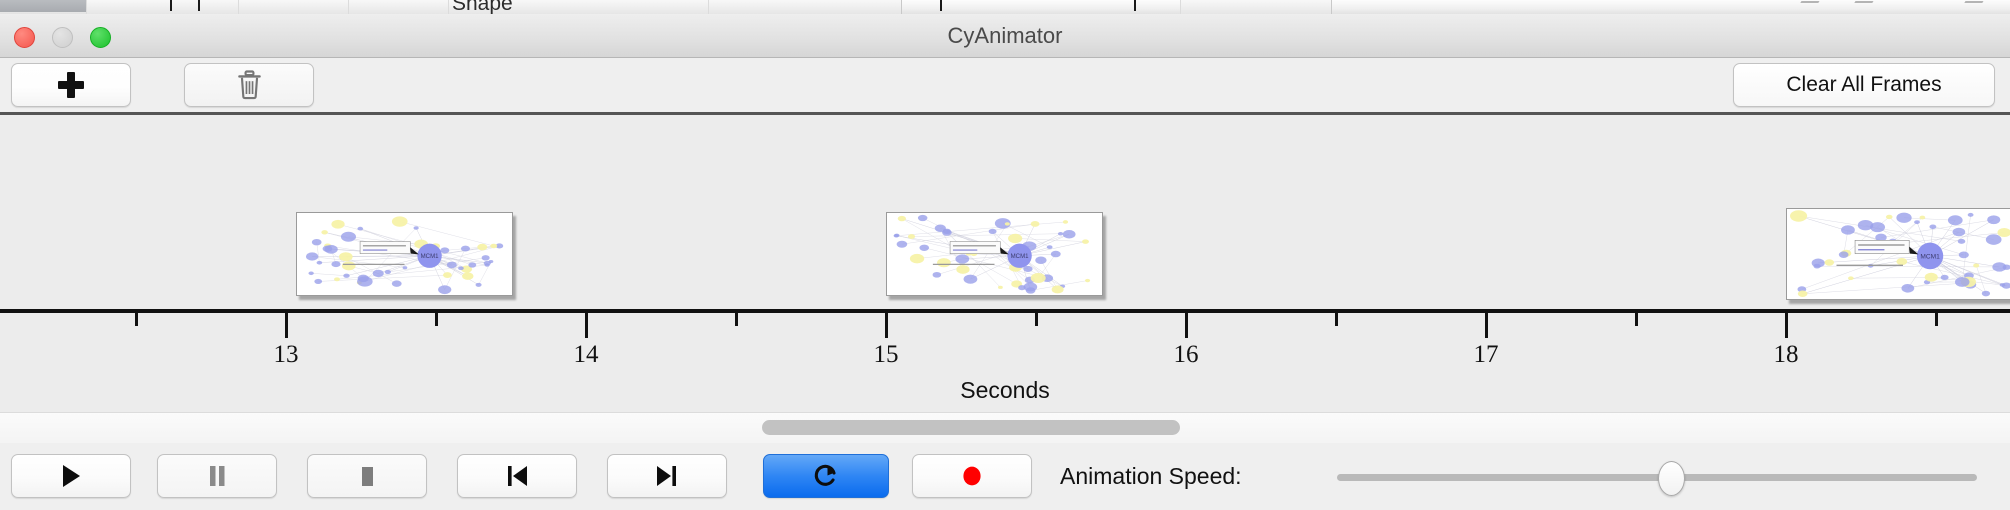 The height and width of the screenshot is (510, 2010). I want to click on animation-speed-slider, so click(1657, 478).